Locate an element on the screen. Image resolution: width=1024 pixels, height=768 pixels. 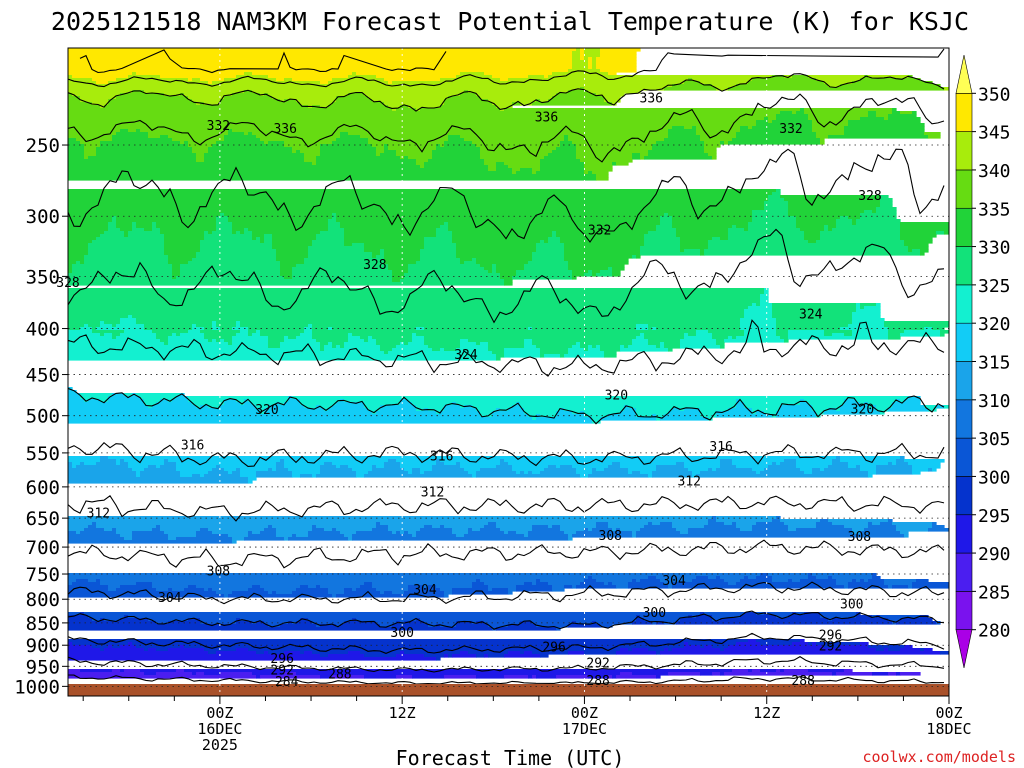
colorbar-label: 330 is located at coordinates (994, 248).